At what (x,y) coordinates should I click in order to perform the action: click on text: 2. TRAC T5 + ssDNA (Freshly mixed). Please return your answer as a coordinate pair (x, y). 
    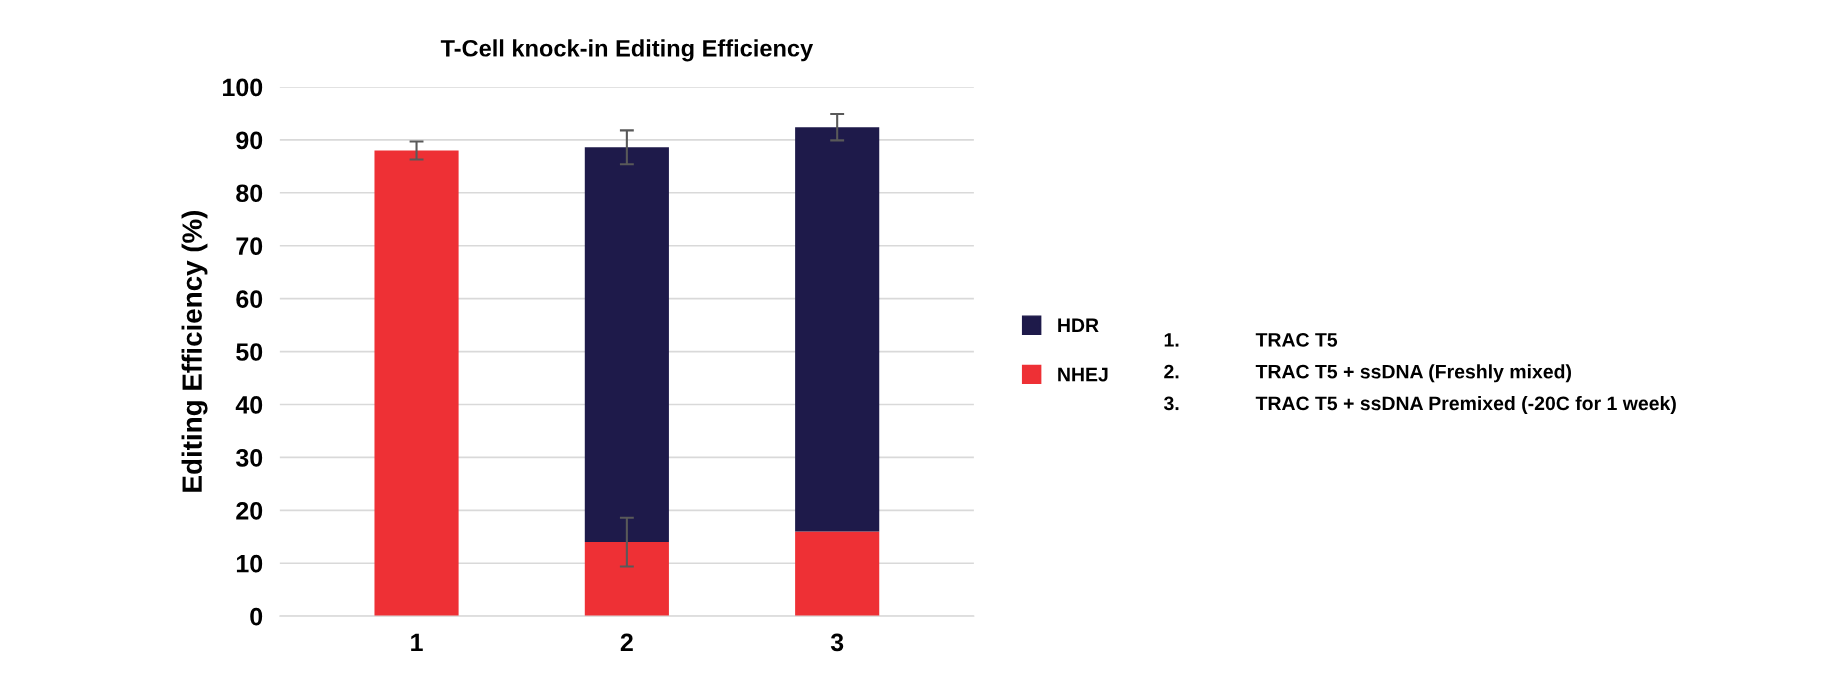
    Looking at the image, I should click on (1367, 373).